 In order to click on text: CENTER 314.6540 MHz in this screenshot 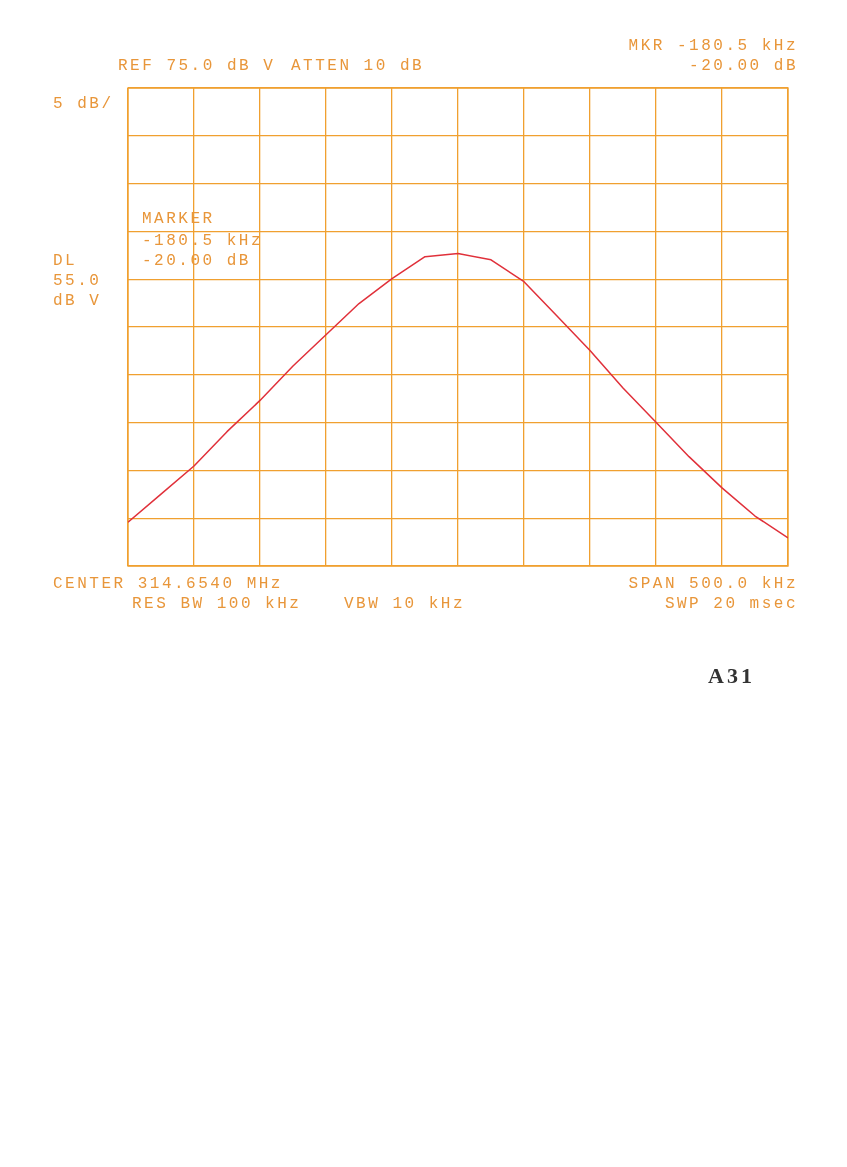, I will do `click(168, 584)`.